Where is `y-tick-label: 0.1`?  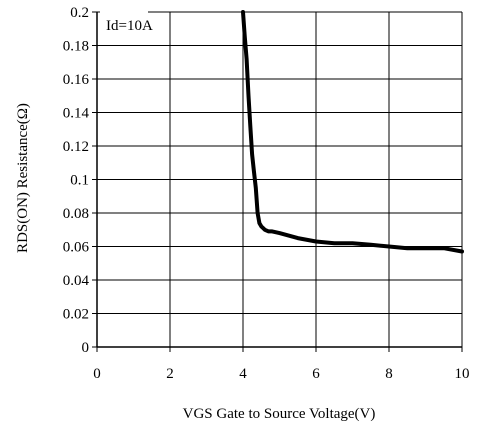
y-tick-label: 0.1 is located at coordinates (79, 181).